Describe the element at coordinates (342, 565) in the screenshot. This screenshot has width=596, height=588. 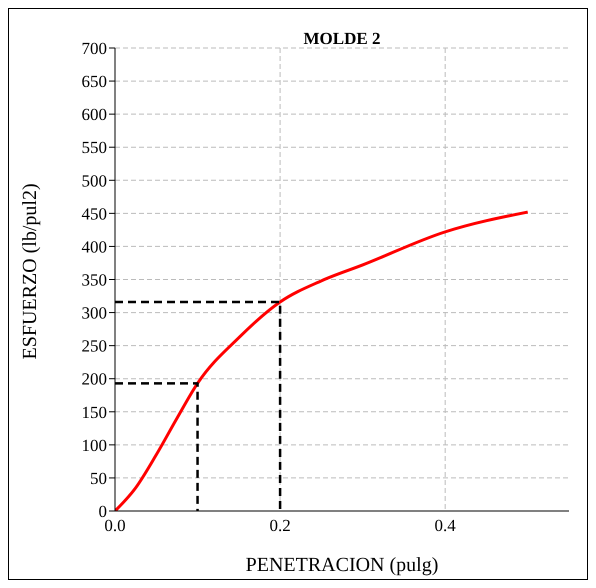
I see `x-axis-title: PENETRACION (pulg)` at that location.